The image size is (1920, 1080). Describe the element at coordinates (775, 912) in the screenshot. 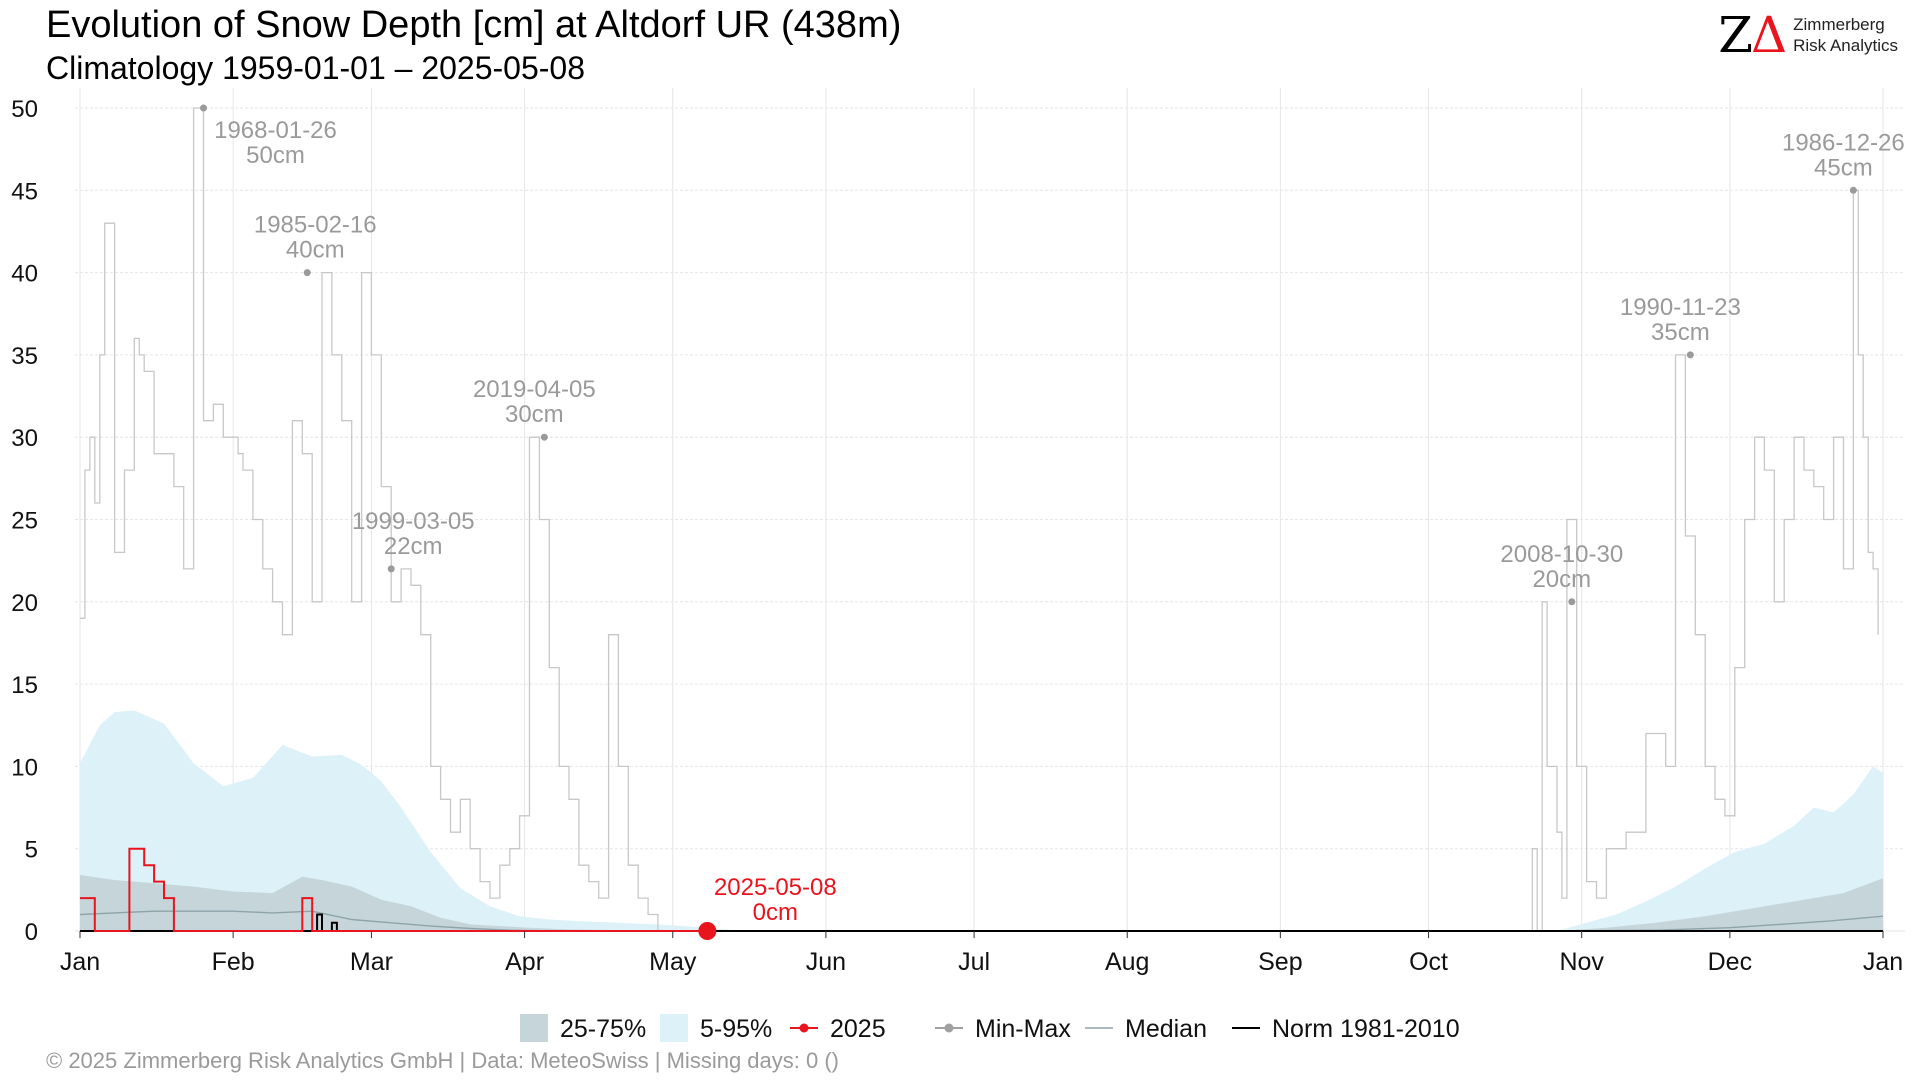

I see `current-day-value: 0cm` at that location.